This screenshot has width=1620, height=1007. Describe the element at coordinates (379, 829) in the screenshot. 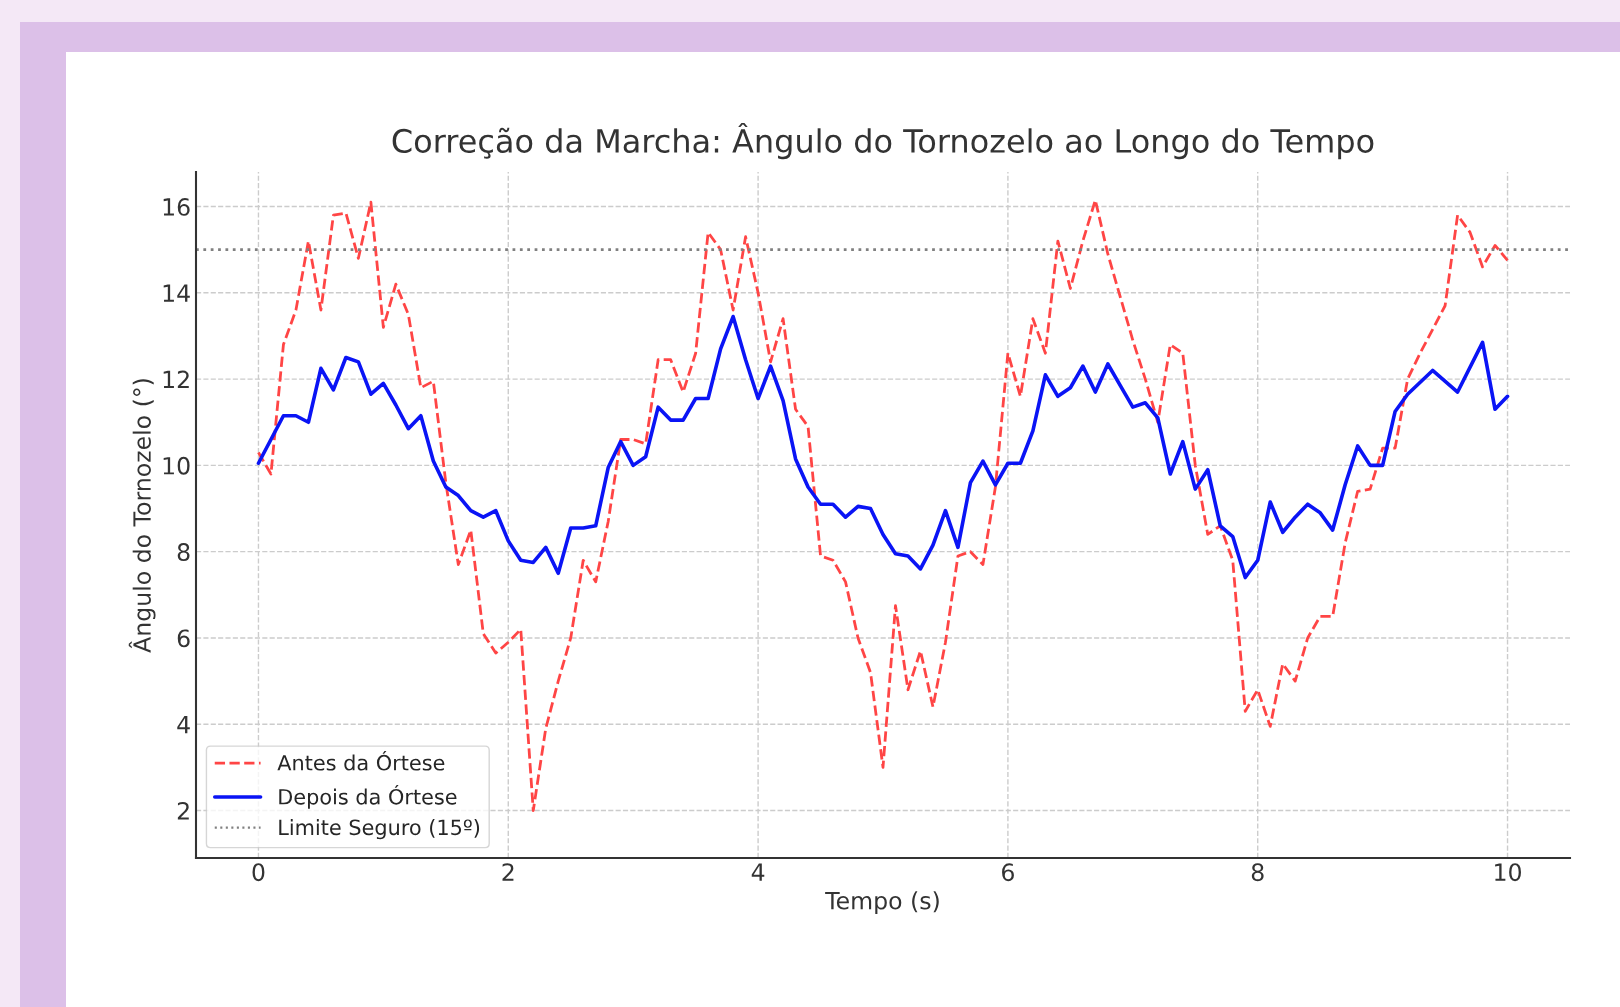

I see `legend-label: Limite Seguro (15º)` at that location.